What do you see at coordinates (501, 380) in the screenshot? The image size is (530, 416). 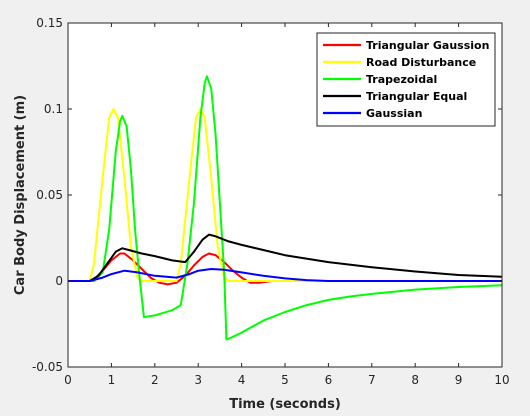 I see `x-tick-label: 10` at bounding box center [501, 380].